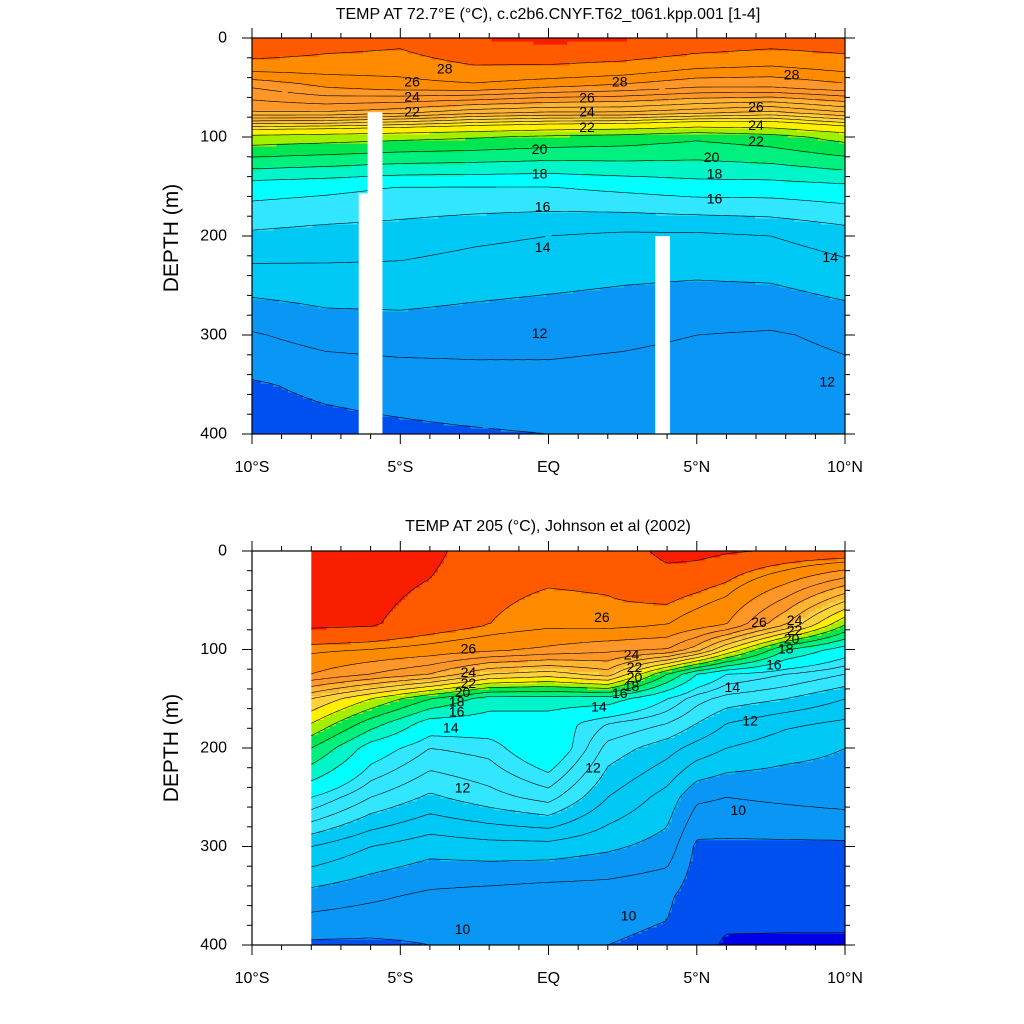 Image resolution: width=1024 pixels, height=1024 pixels. I want to click on chart-title: TEMP AT 205 (°C), Johnson et al (2002), so click(548, 526).